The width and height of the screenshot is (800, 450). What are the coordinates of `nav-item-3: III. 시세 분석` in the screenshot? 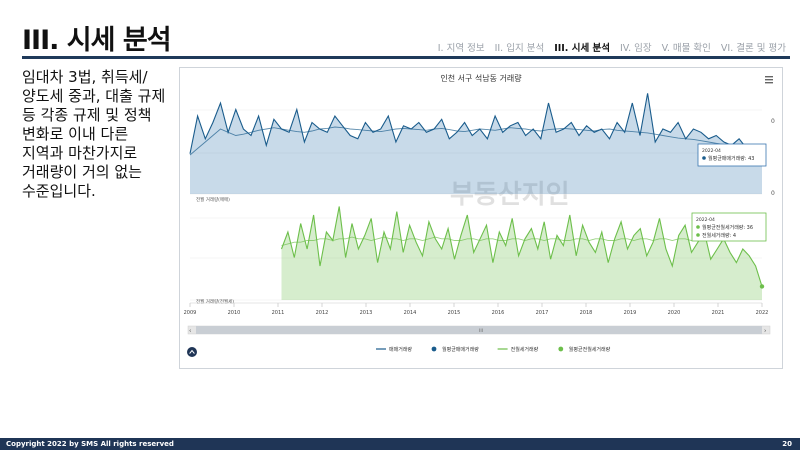 It's located at (582, 48).